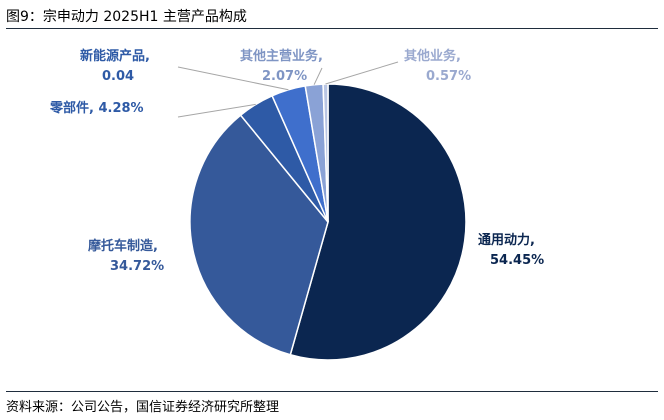 The width and height of the screenshot is (664, 420). I want to click on bottom-rule, so click(332, 391).